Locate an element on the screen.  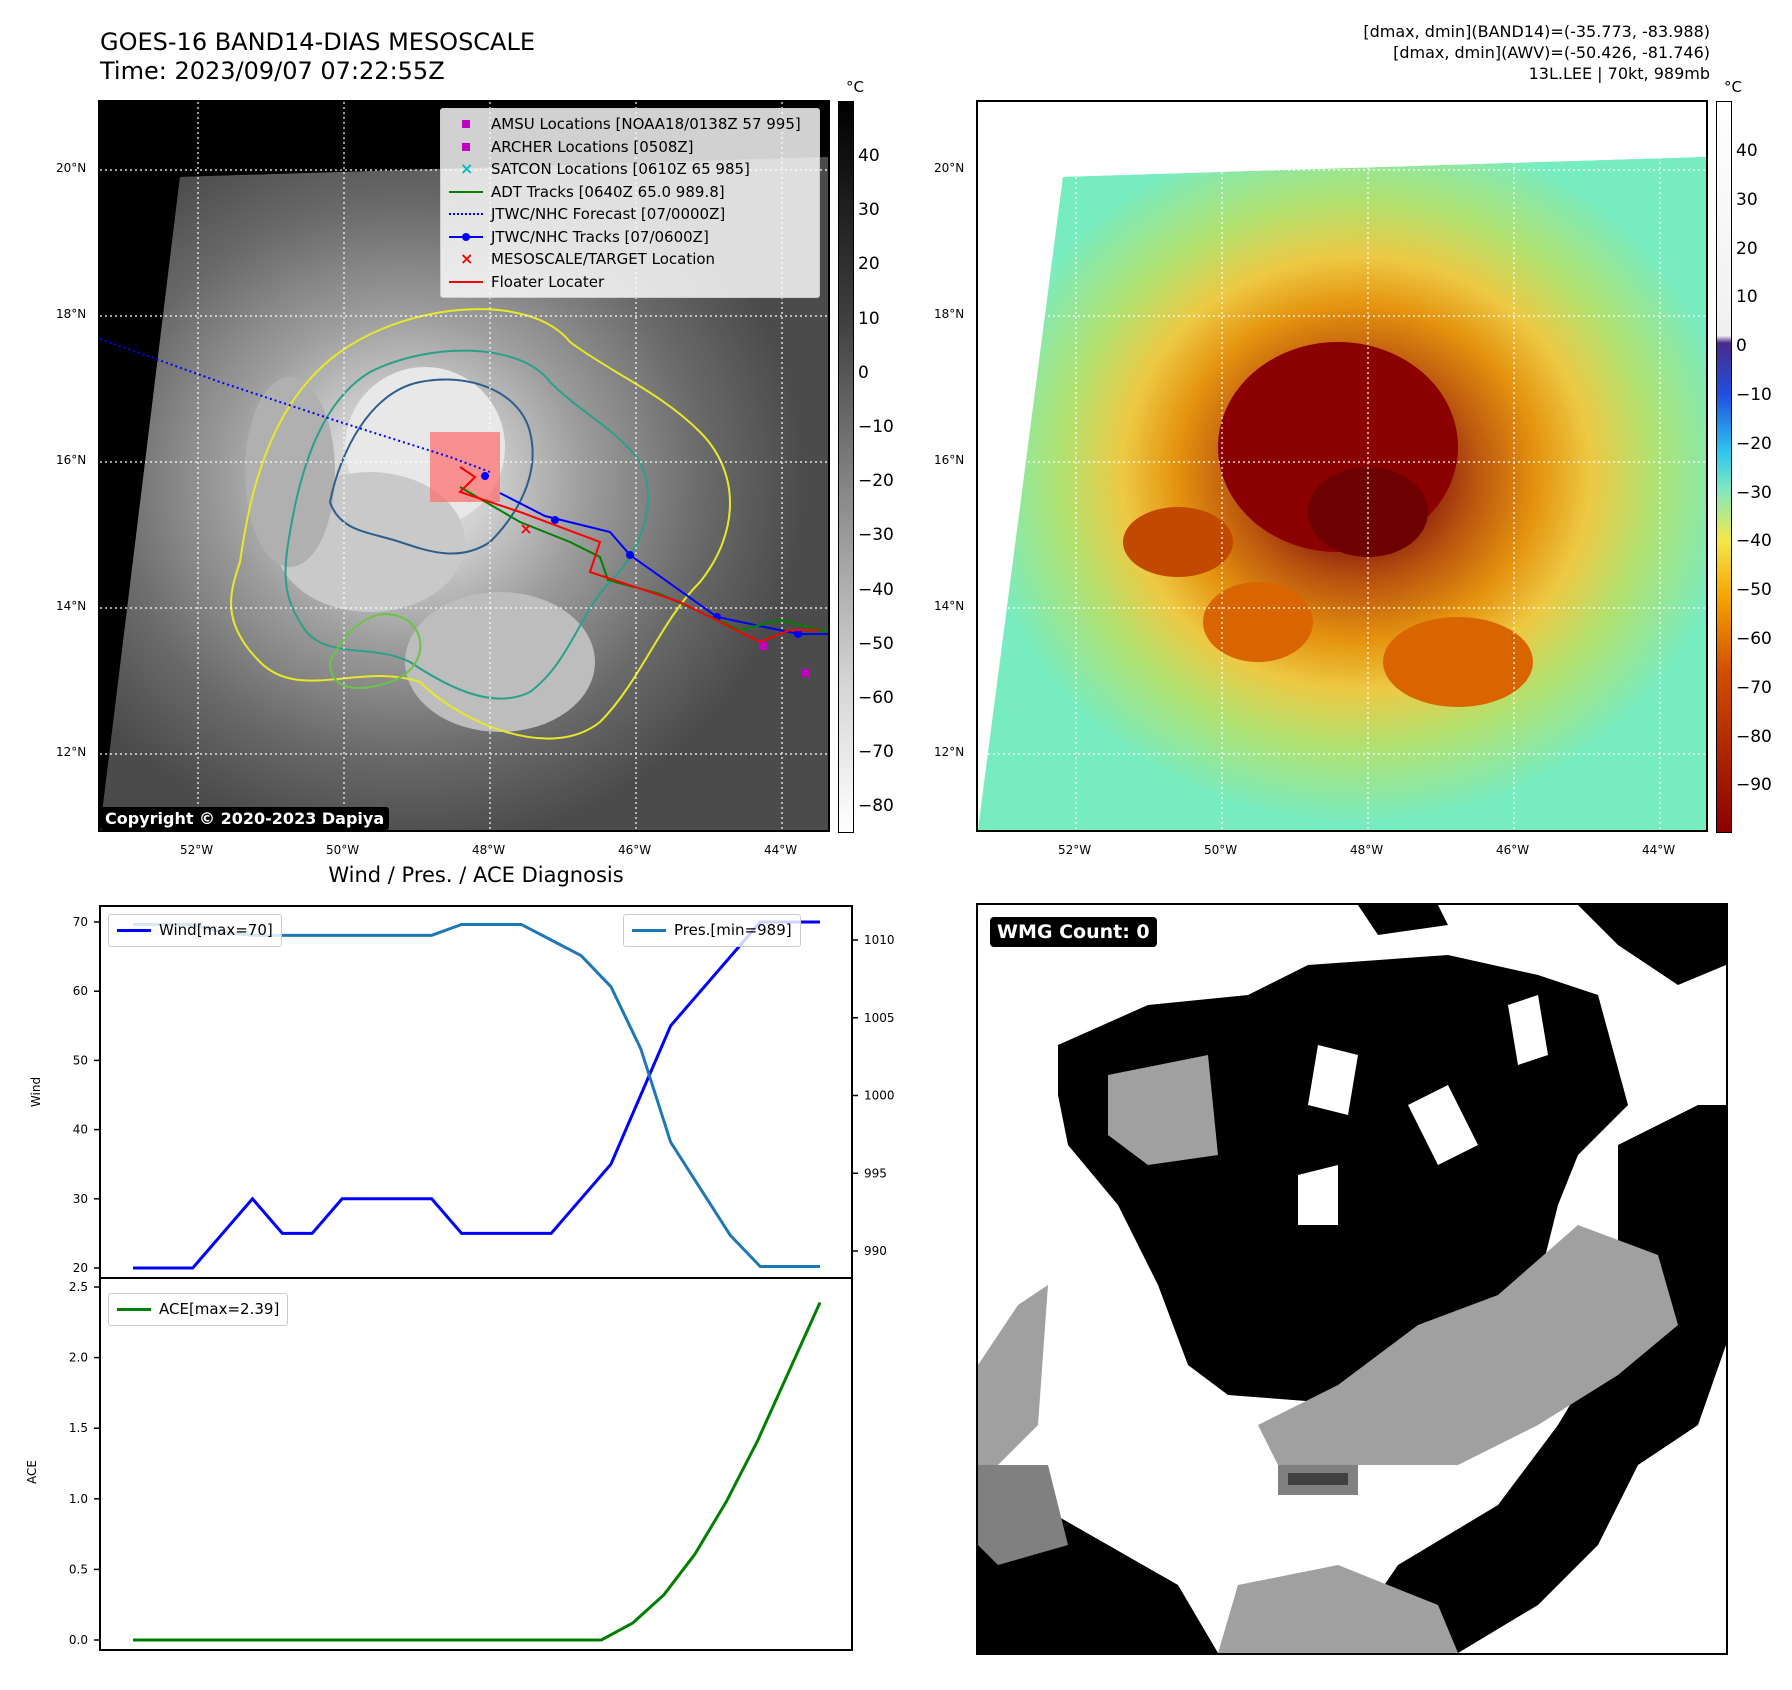
copyright-badge: Copyright © 2020-2023 Dapiya is located at coordinates (245, 818).